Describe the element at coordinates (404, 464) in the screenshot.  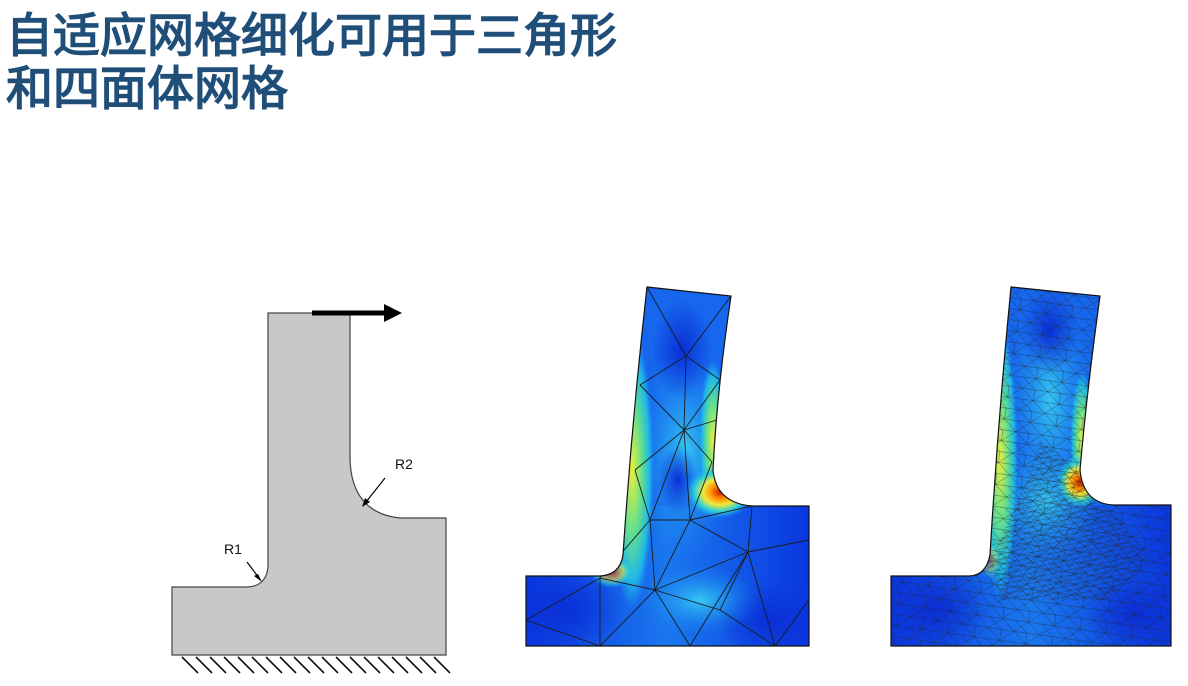
I see `label-r2: R2` at that location.